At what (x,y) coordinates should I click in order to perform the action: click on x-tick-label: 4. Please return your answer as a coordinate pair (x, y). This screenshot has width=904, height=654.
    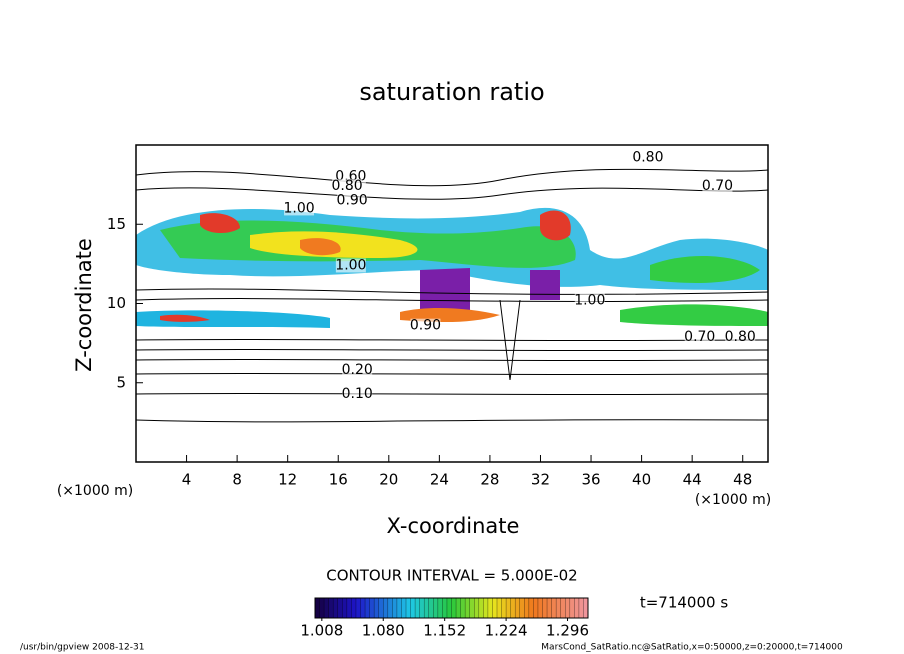
    Looking at the image, I should click on (187, 480).